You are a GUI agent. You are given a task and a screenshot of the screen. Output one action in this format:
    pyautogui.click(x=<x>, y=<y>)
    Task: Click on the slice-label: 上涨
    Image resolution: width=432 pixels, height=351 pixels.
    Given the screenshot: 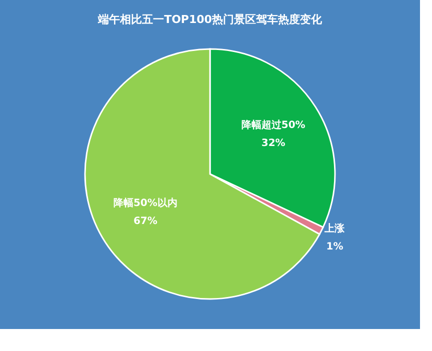 What is the action you would take?
    pyautogui.click(x=335, y=228)
    